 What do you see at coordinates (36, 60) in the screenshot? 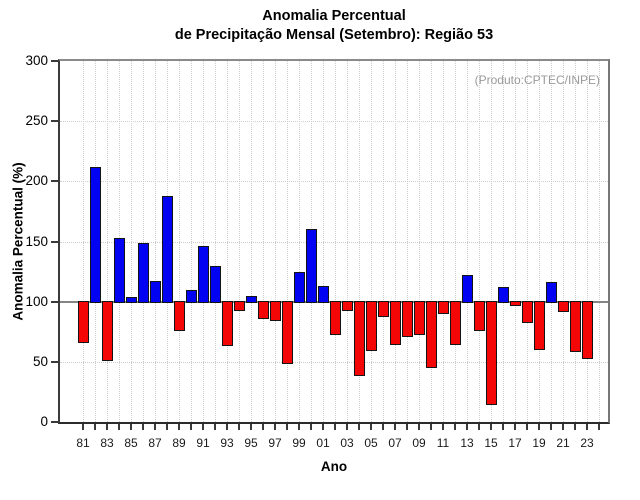
I see `y-tick-label: 300` at bounding box center [36, 60].